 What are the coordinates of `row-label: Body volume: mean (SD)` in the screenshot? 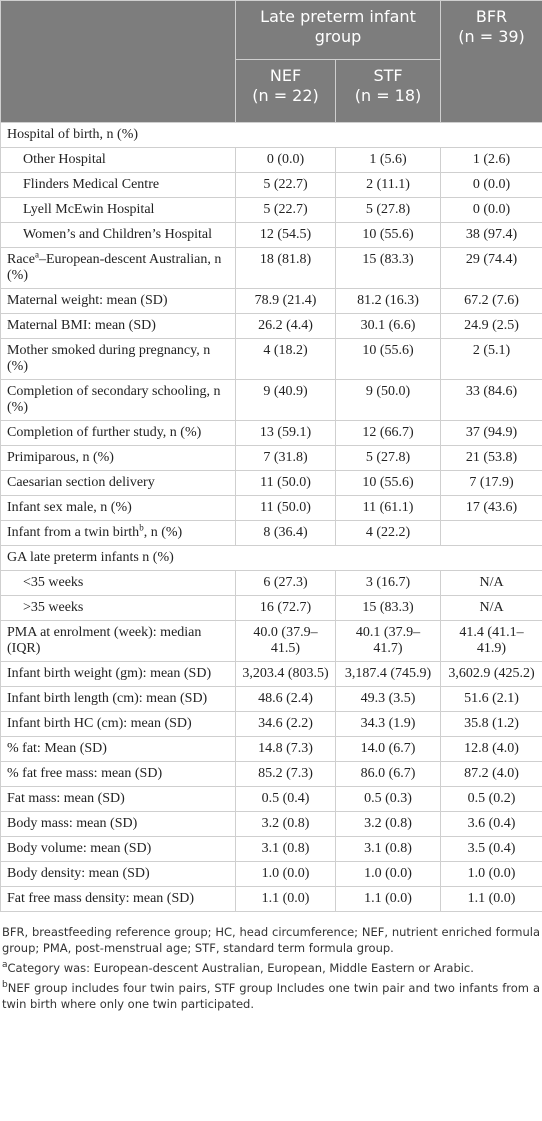 It's located at (118, 849).